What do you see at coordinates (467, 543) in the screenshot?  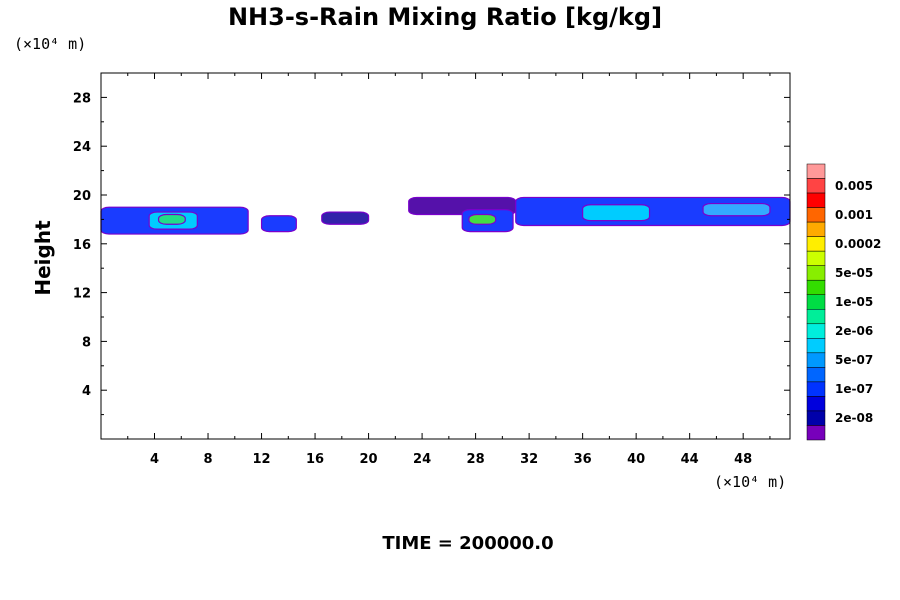 I see `time-footer: TIME = 200000.0` at bounding box center [467, 543].